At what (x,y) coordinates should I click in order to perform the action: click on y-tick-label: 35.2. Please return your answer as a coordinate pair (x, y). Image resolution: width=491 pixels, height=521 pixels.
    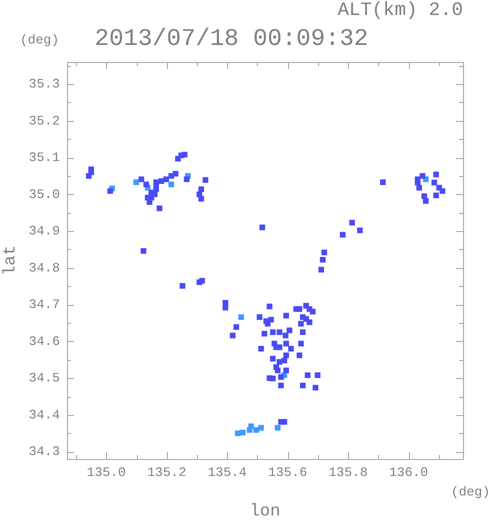
    Looking at the image, I should click on (44, 120).